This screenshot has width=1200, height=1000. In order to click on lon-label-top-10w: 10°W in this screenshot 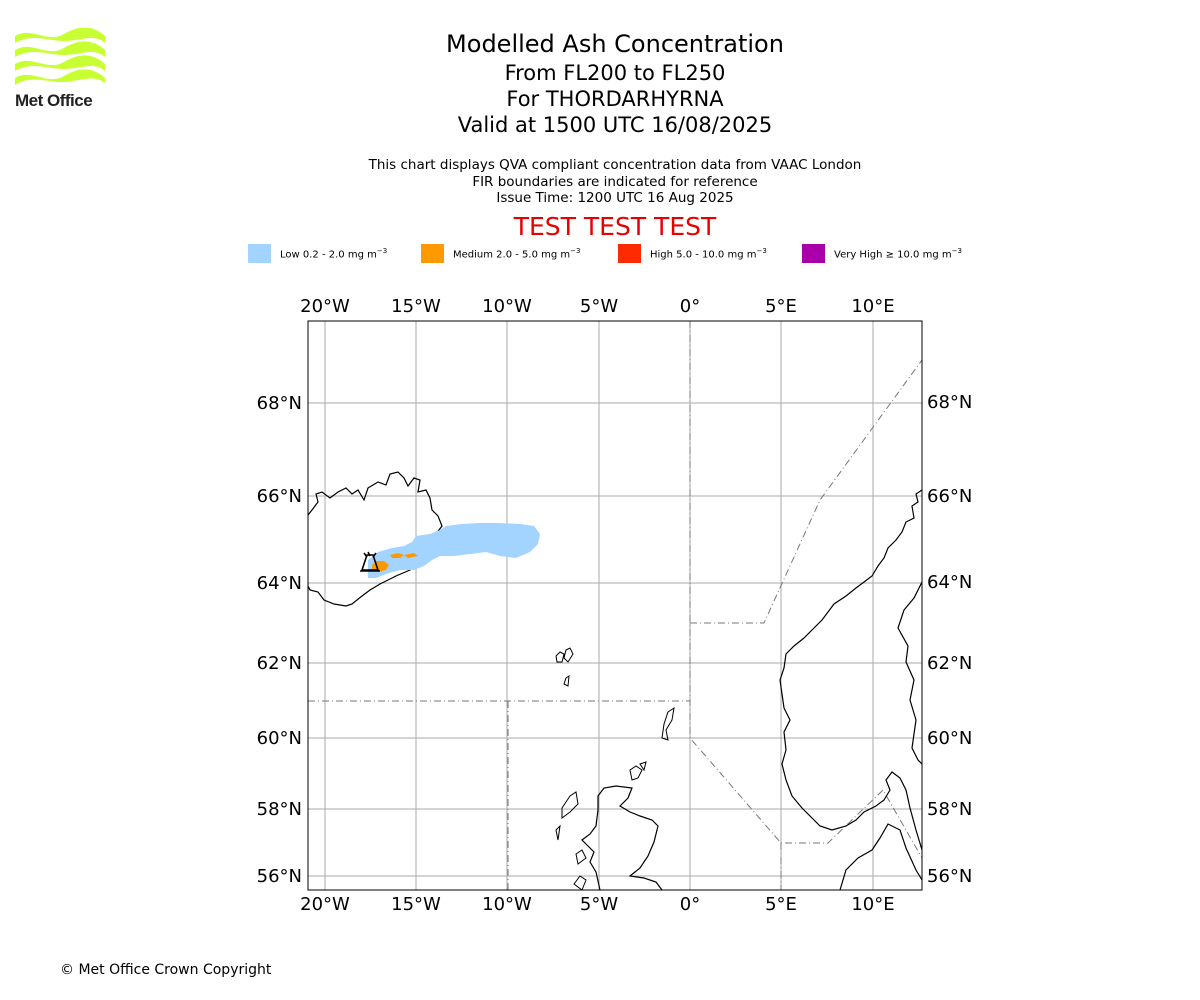, I will do `click(507, 306)`.